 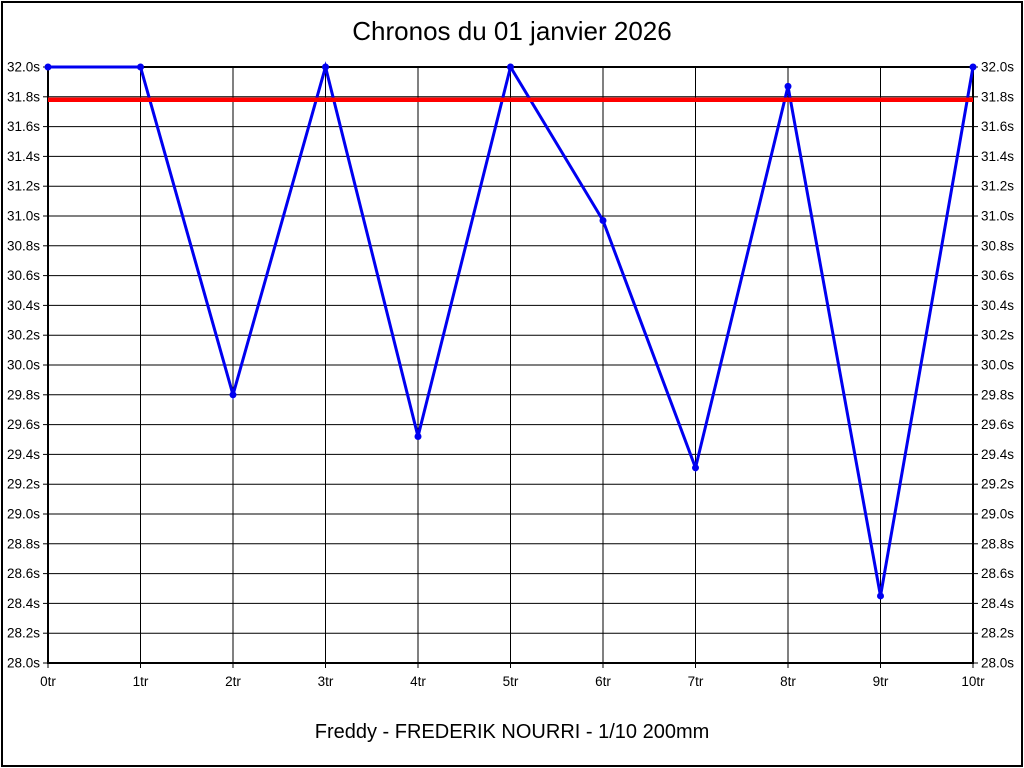 What do you see at coordinates (696, 681) in the screenshot?
I see `x-tick-label: 7tr` at bounding box center [696, 681].